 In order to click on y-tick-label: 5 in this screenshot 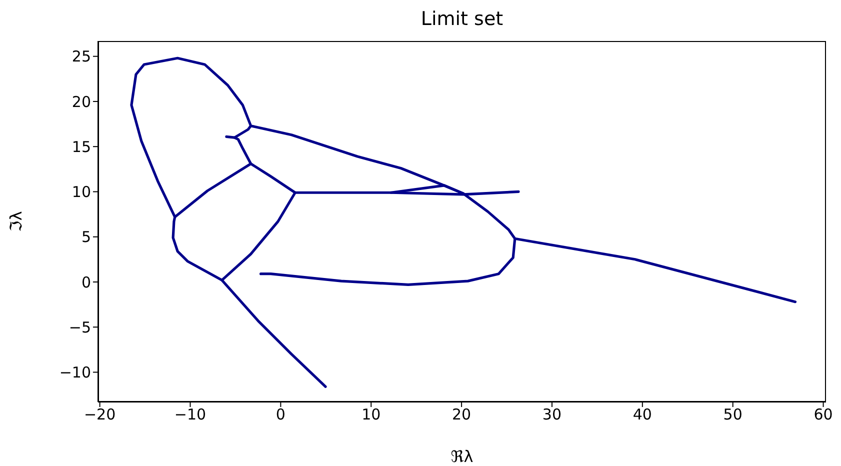, I will do `click(86, 237)`.